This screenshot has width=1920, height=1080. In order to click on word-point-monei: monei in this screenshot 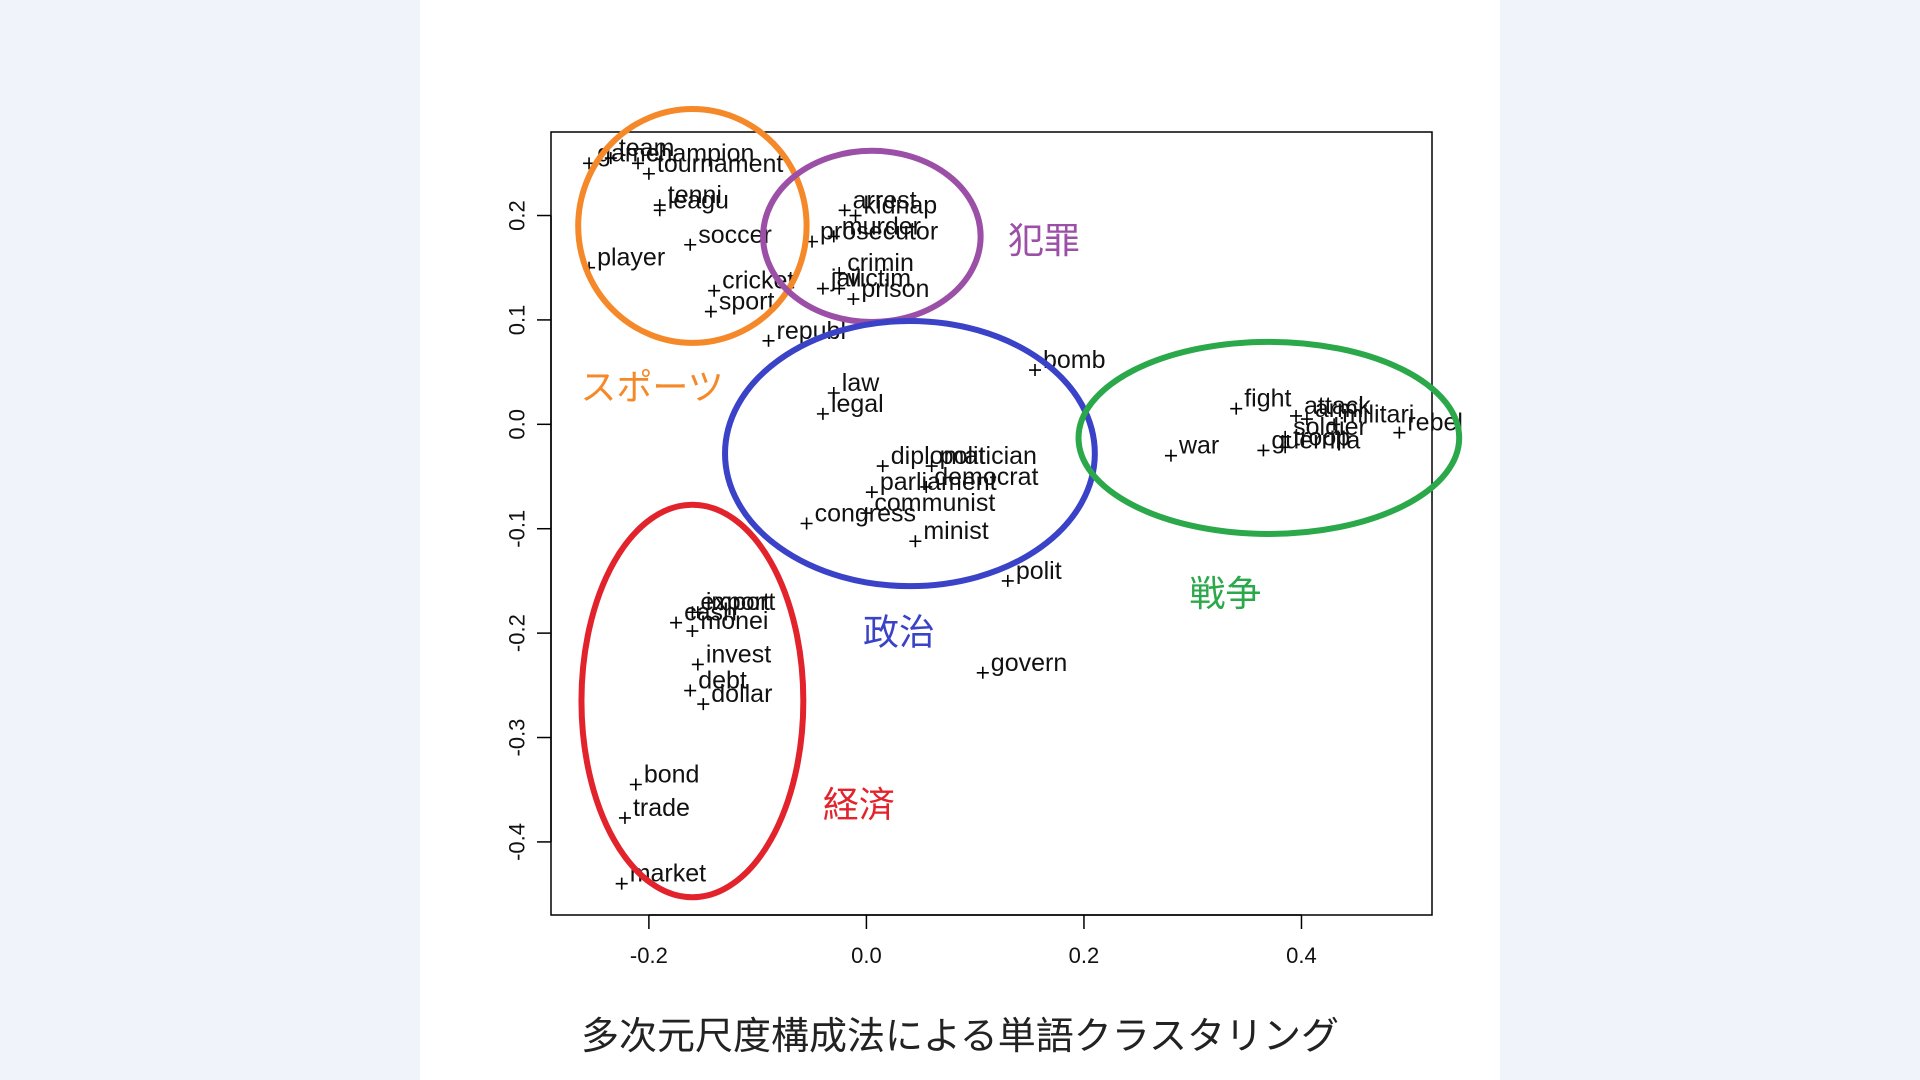, I will do `click(727, 622)`.